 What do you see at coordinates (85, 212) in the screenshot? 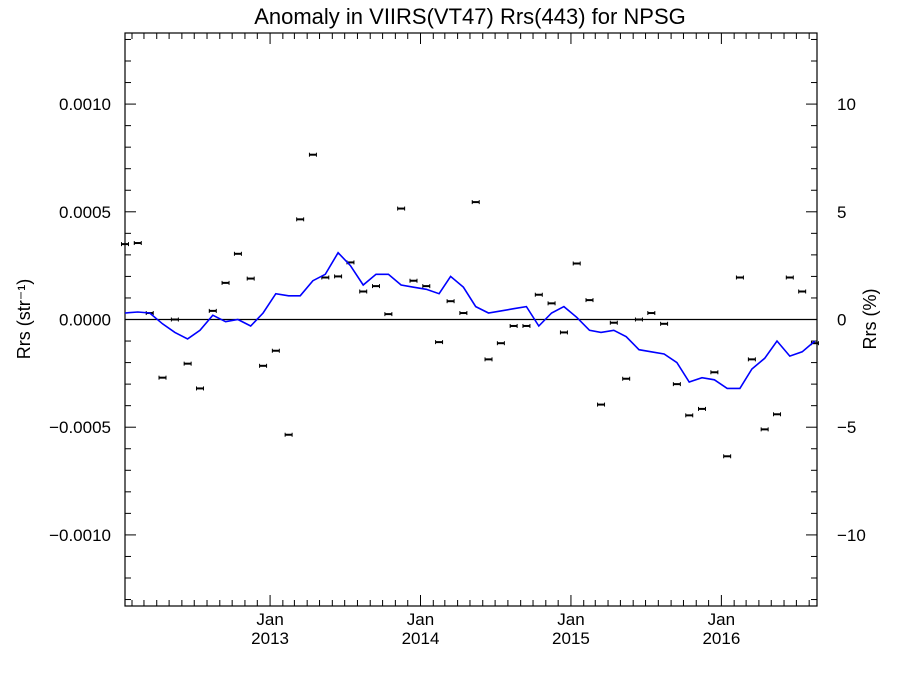
I see `y-tick-label-left: 0.0005` at bounding box center [85, 212].